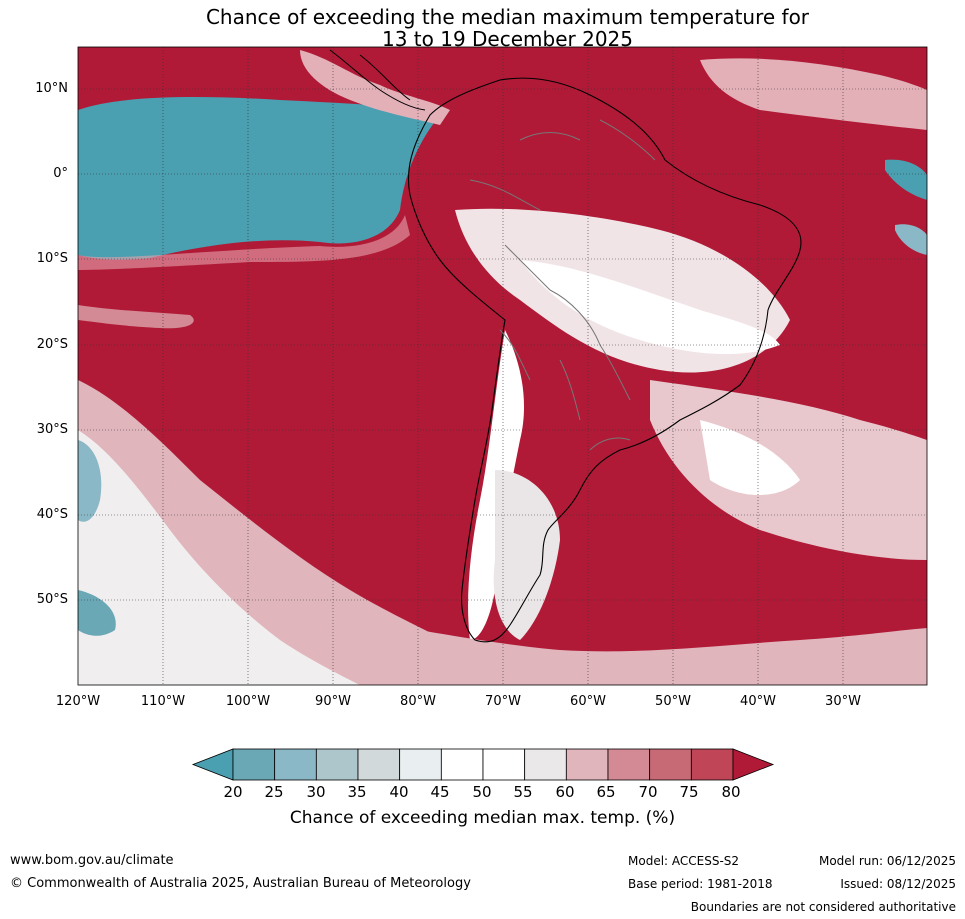  I want to click on colorbar-tick-40: 40, so click(399, 792).